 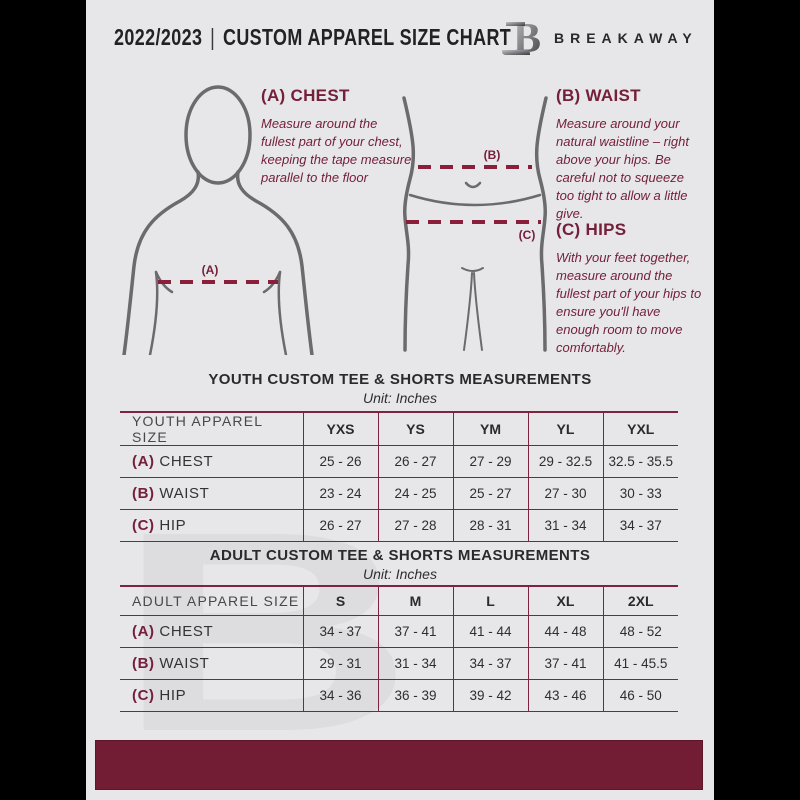 What do you see at coordinates (591, 229) in the screenshot?
I see `hips-heading: (C) HIPS` at bounding box center [591, 229].